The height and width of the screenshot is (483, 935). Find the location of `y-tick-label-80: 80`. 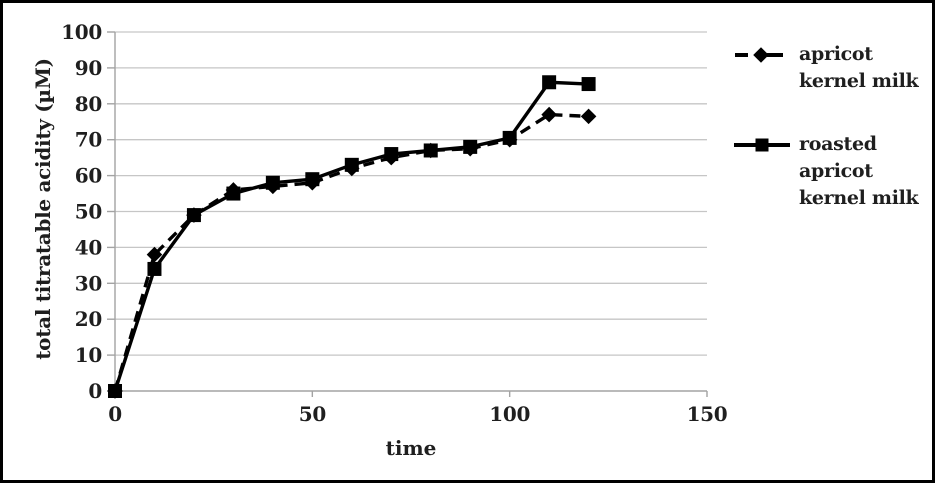

y-tick-label-80: 80 is located at coordinates (88, 104).